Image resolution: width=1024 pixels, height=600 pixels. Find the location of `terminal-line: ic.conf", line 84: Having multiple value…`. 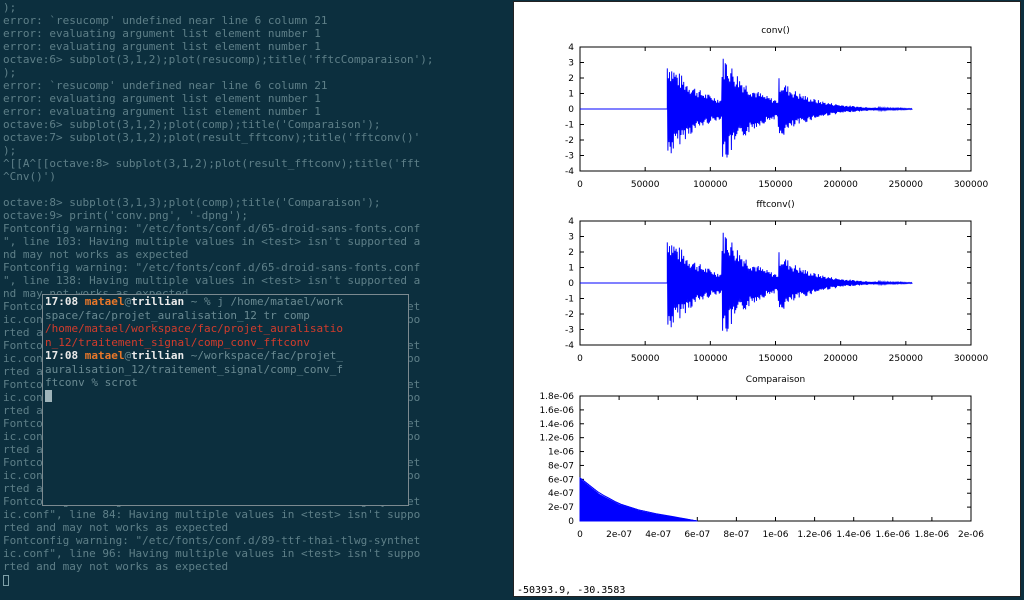

terminal-line: ic.conf", line 84: Having multiple value… is located at coordinates (212, 514).